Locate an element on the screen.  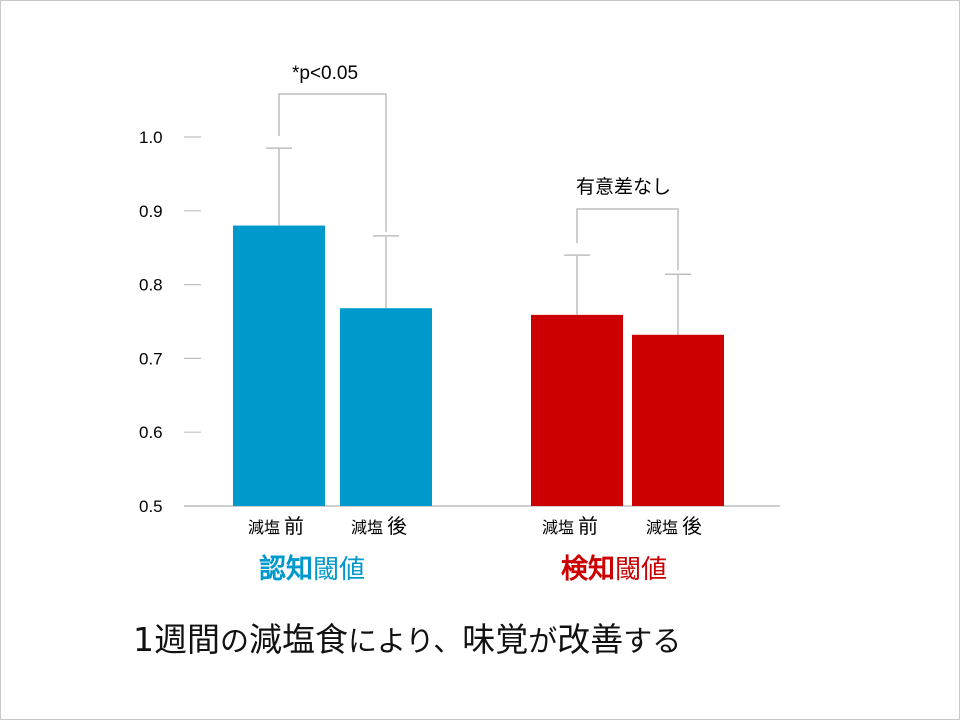
group-label-part: 検知 is located at coordinates (588, 569).